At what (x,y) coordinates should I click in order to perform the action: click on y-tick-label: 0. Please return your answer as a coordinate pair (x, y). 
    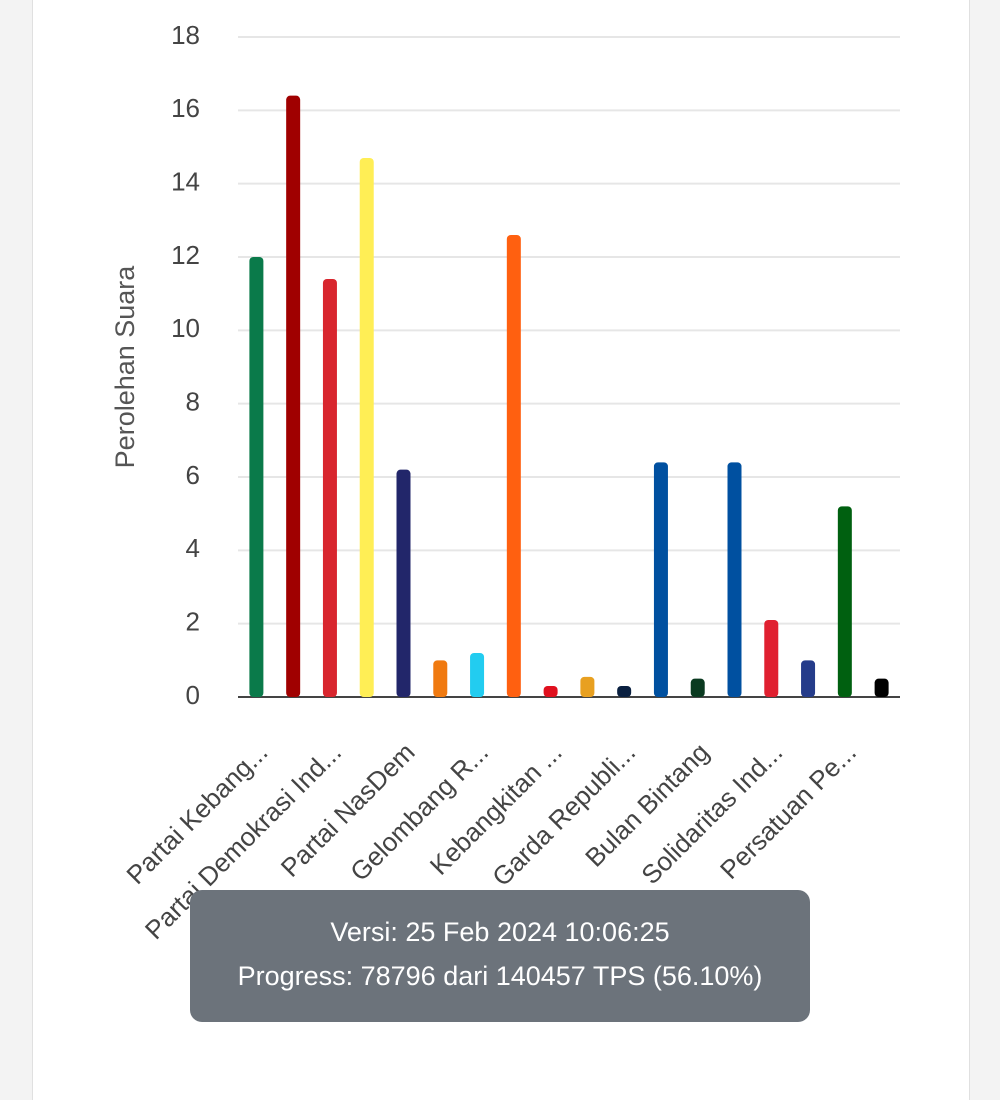
    Looking at the image, I should click on (193, 695).